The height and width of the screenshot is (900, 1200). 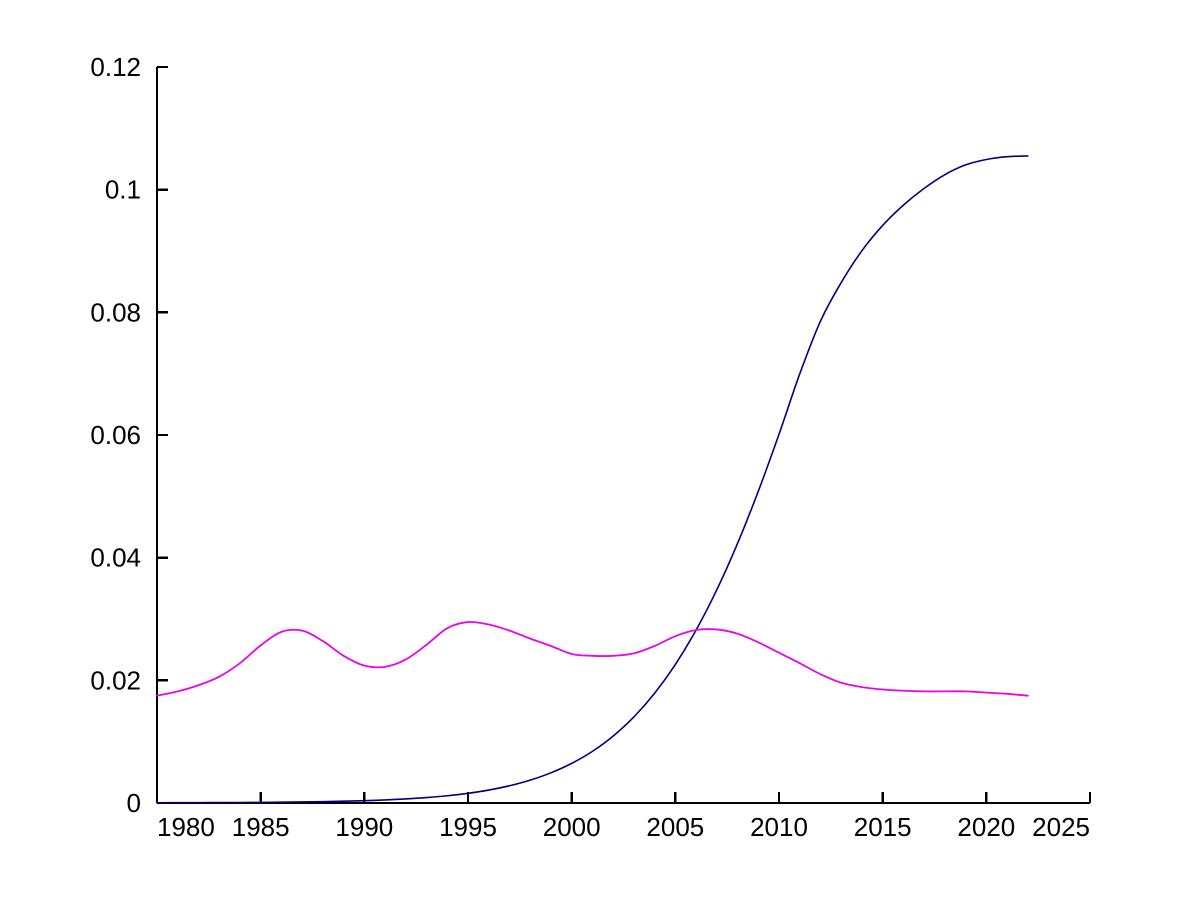 What do you see at coordinates (572, 827) in the screenshot?
I see `x-tick-label: 2000` at bounding box center [572, 827].